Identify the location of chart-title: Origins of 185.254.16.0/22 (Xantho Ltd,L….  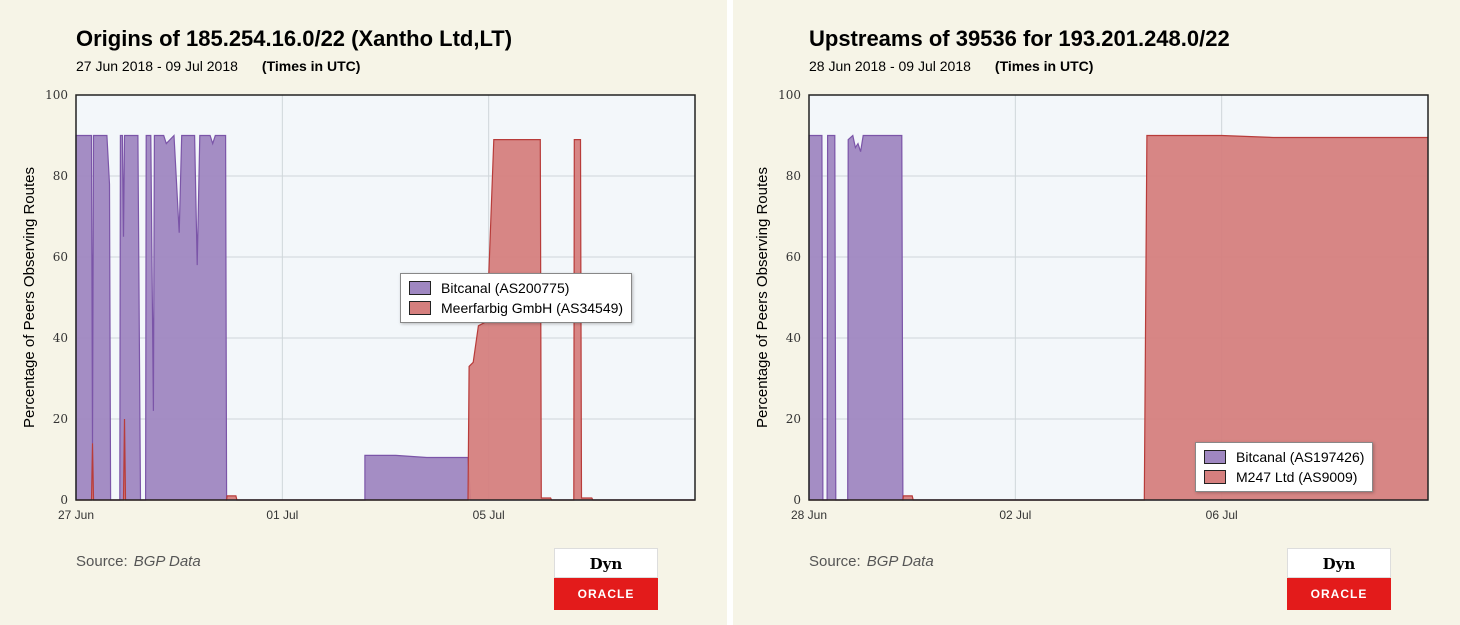
(294, 38).